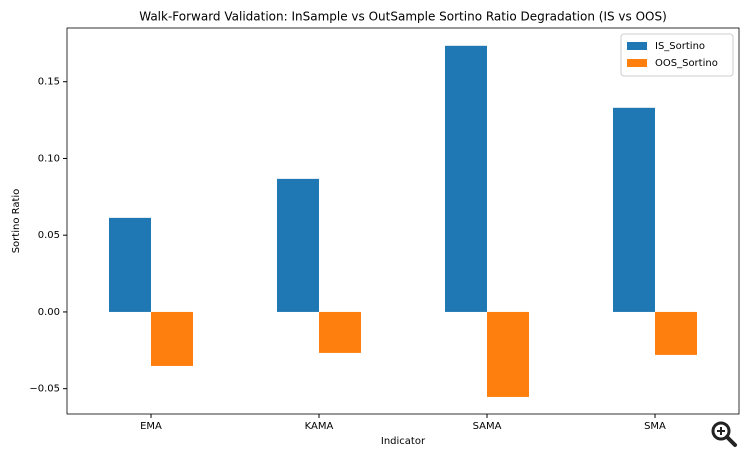 This screenshot has width=750, height=459. What do you see at coordinates (49, 235) in the screenshot?
I see `y-tick-label: 0.05` at bounding box center [49, 235].